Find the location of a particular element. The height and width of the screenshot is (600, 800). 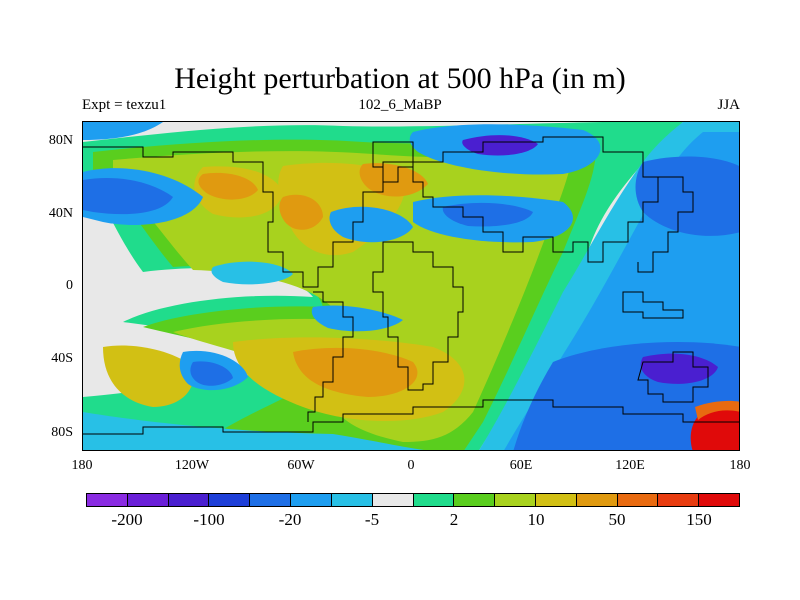

contour-low-east-core is located at coordinates (679, 368).